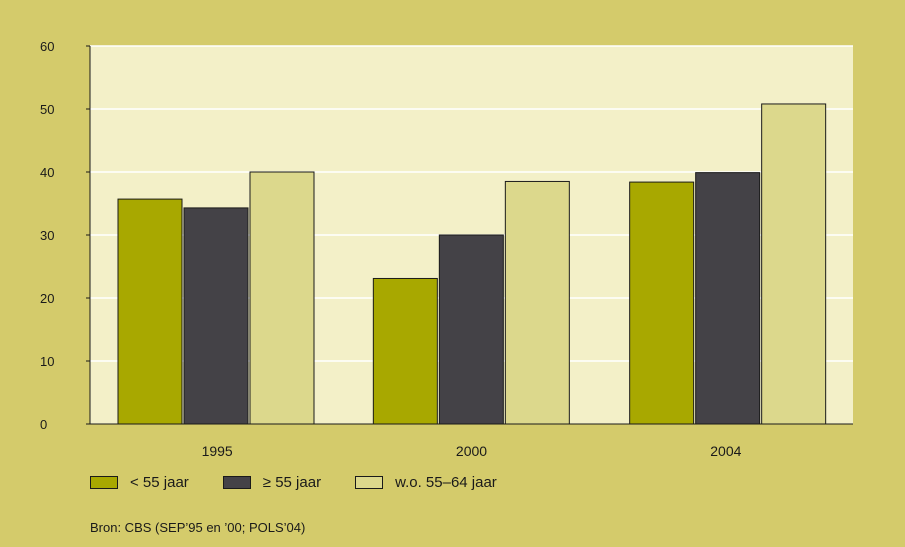  Describe the element at coordinates (47, 298) in the screenshot. I see `y-tick-label: 20` at that location.